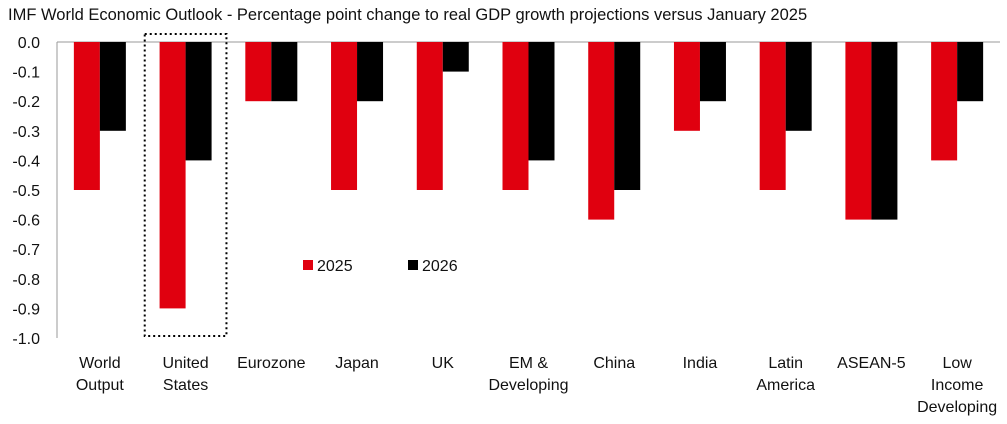  Describe the element at coordinates (344, 116) in the screenshot. I see `bar-2025-japan` at that location.